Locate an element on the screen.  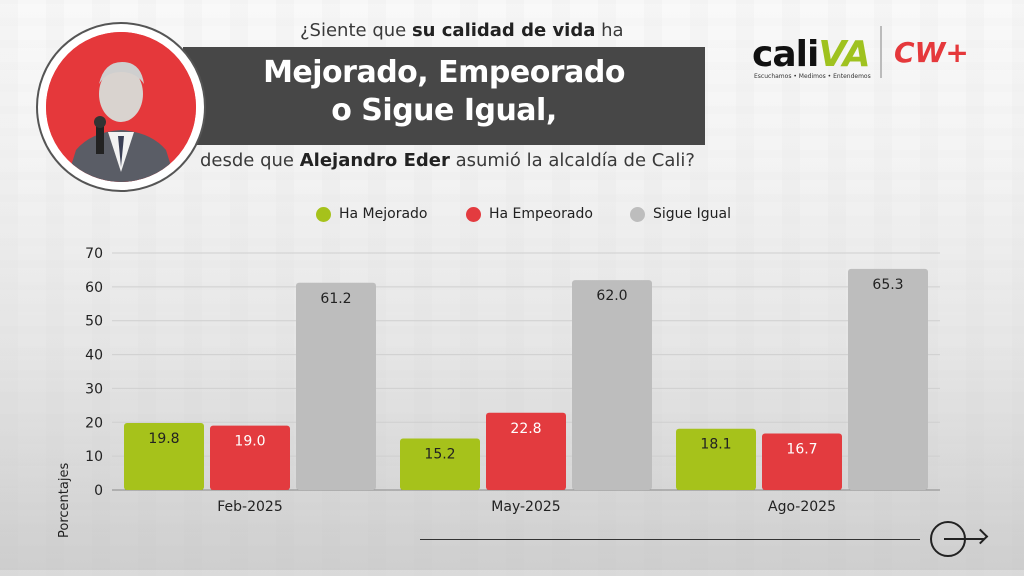
data-label: 15.2 is located at coordinates (439, 455).